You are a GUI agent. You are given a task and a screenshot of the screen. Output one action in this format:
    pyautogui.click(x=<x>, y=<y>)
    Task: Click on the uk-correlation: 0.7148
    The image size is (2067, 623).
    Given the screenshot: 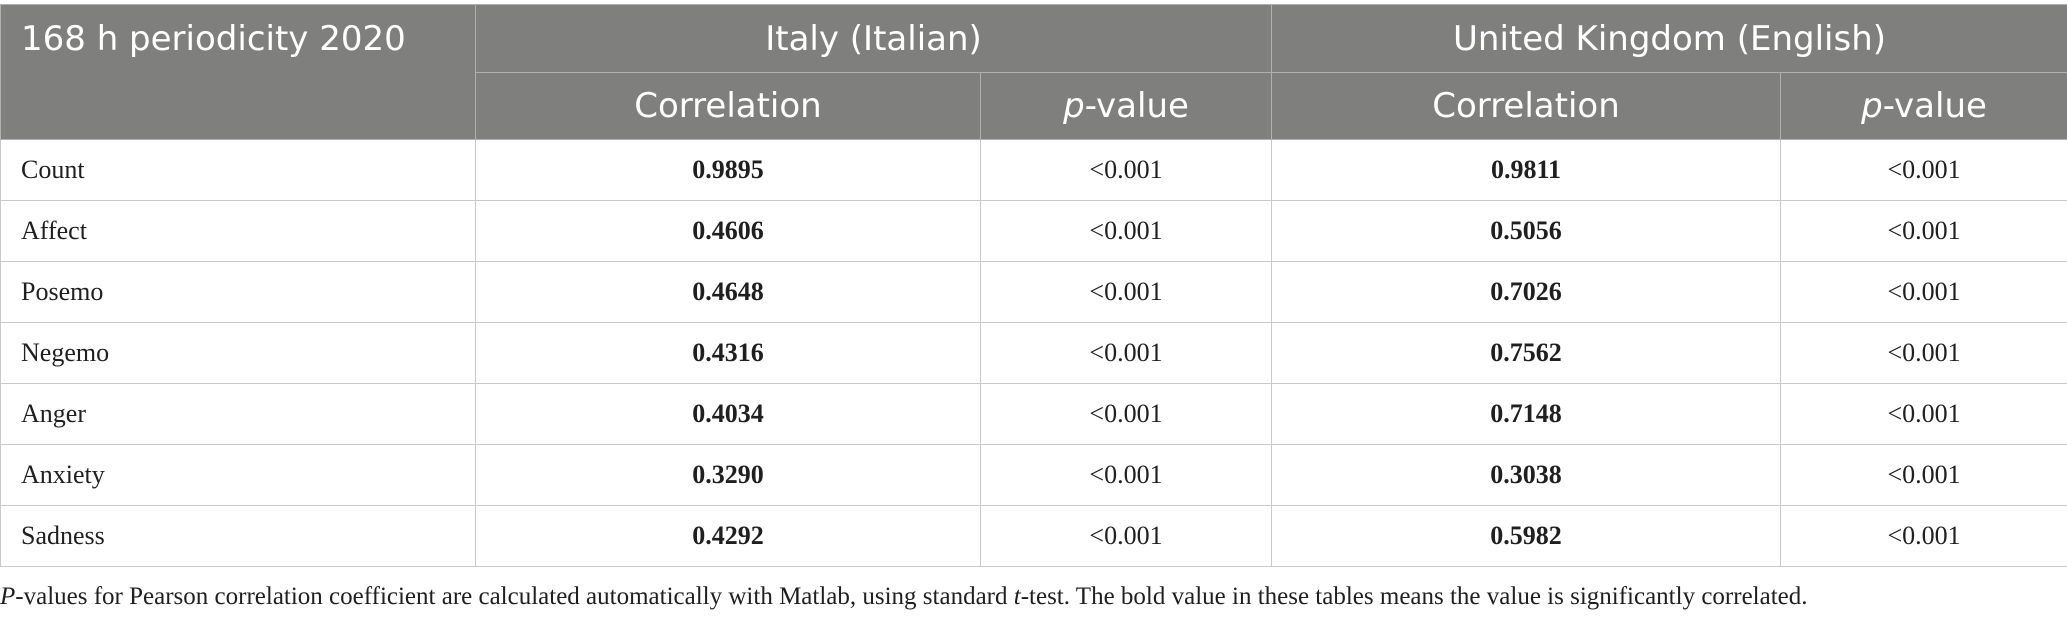 What is the action you would take?
    pyautogui.click(x=1526, y=414)
    